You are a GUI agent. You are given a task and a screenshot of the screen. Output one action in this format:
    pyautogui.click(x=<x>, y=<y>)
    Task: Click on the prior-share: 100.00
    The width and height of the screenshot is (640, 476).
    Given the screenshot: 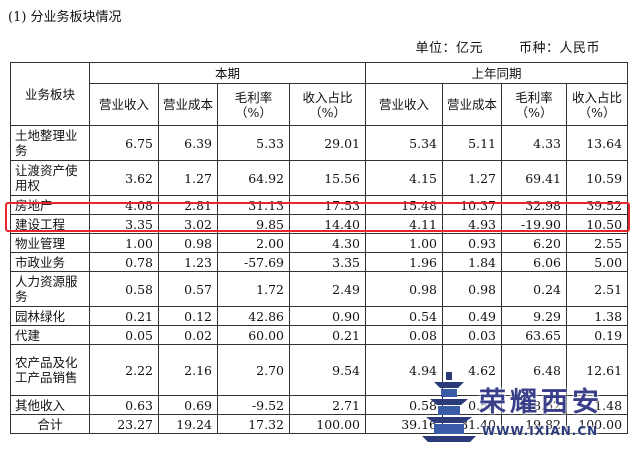 What is the action you would take?
    pyautogui.click(x=597, y=424)
    